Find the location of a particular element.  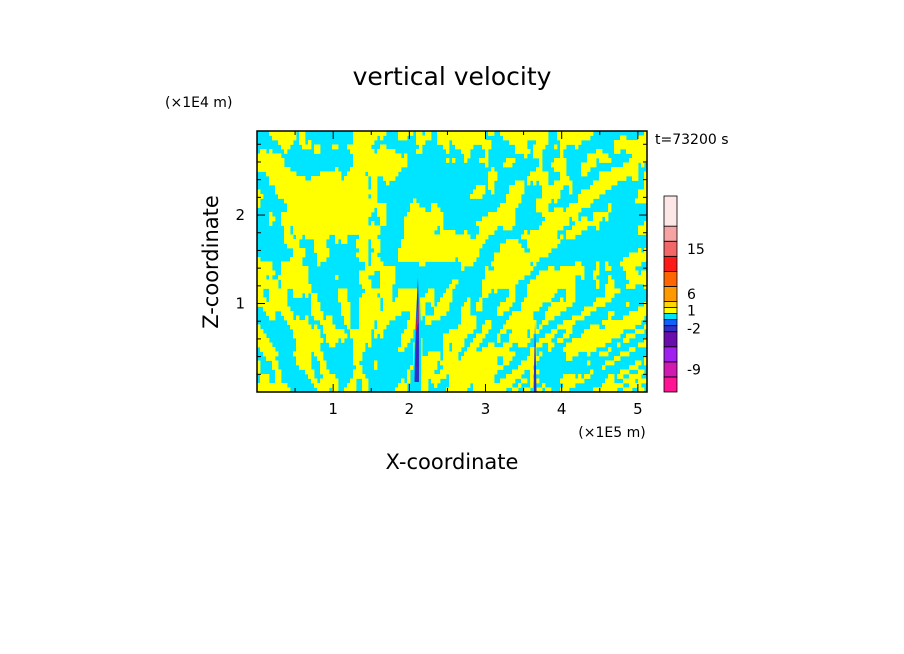

chart-title: vertical velocity is located at coordinates (452, 76).